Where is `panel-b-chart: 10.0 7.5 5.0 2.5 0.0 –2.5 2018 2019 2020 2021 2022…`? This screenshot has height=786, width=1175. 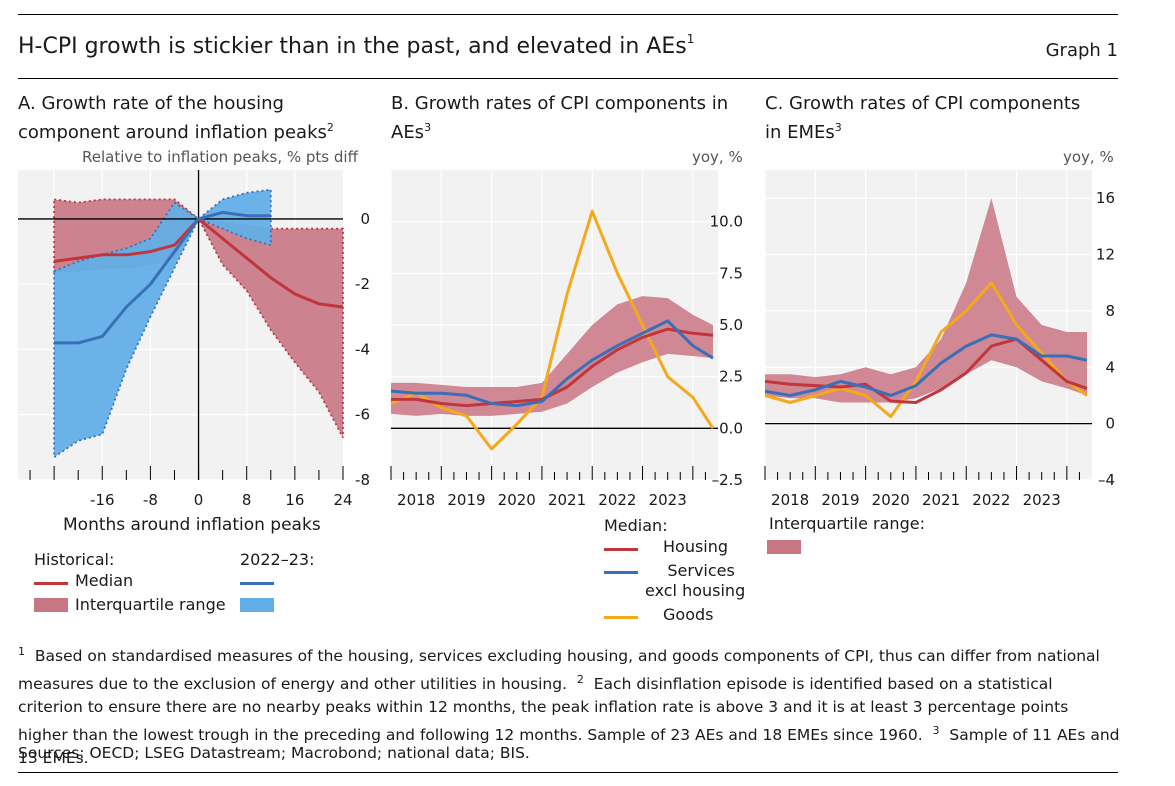
panel-b-chart: 10.0 7.5 5.0 2.5 0.0 –2.5 2018 2019 2020 2021 2022… is located at coordinates (566, 339).